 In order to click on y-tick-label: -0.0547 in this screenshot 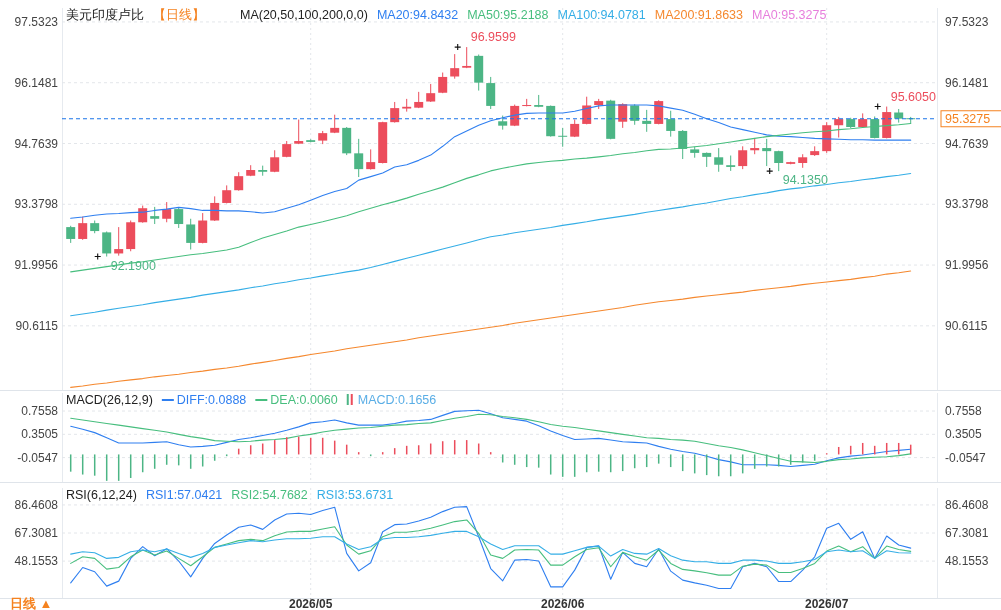, I will do `click(38, 457)`.